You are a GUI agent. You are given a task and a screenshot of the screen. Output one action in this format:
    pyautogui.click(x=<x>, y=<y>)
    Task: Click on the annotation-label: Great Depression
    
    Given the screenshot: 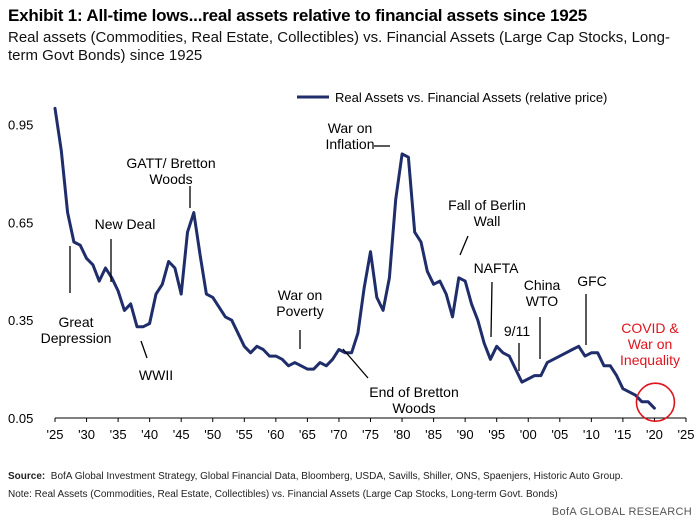 What is the action you would take?
    pyautogui.click(x=76, y=330)
    